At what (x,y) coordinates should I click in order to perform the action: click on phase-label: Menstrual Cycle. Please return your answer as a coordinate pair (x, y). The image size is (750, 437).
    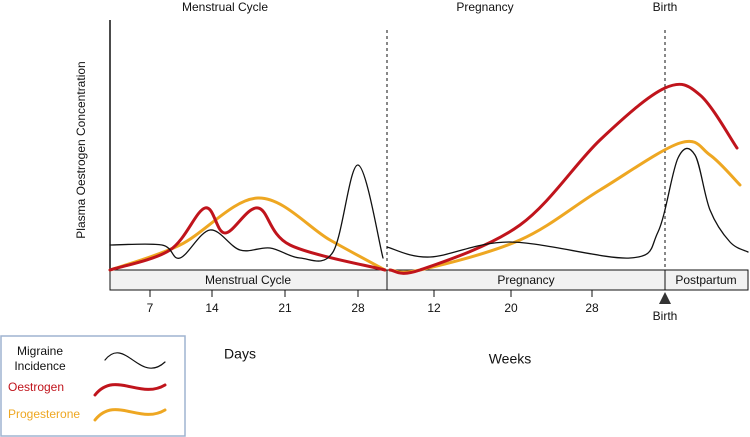
    Looking at the image, I should click on (248, 280).